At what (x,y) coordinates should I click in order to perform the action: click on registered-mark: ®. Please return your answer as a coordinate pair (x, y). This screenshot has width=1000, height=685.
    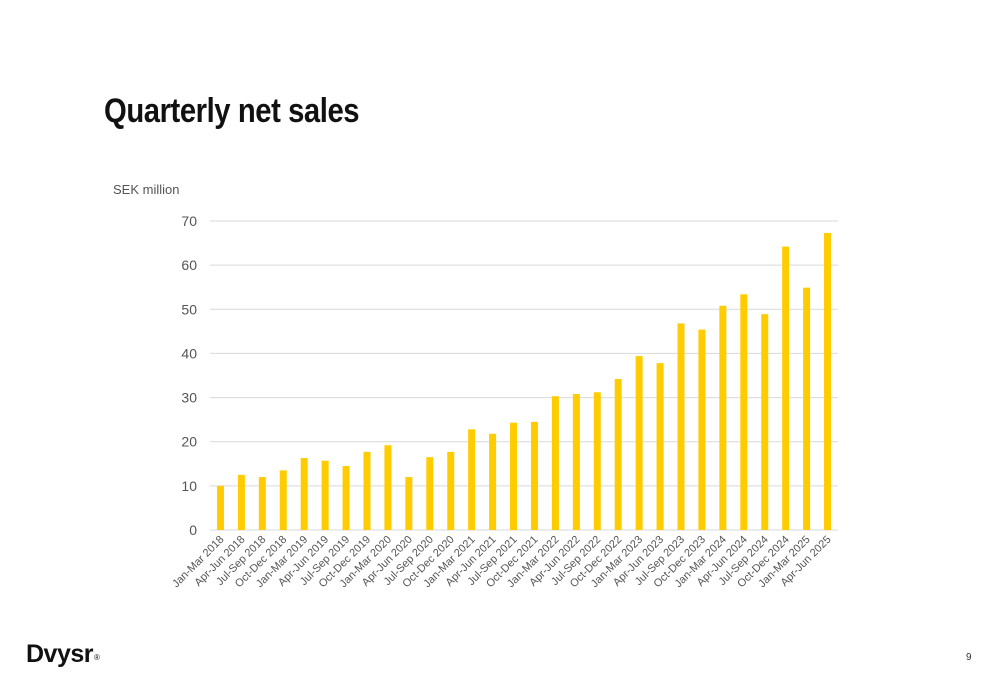
    Looking at the image, I should click on (97, 657).